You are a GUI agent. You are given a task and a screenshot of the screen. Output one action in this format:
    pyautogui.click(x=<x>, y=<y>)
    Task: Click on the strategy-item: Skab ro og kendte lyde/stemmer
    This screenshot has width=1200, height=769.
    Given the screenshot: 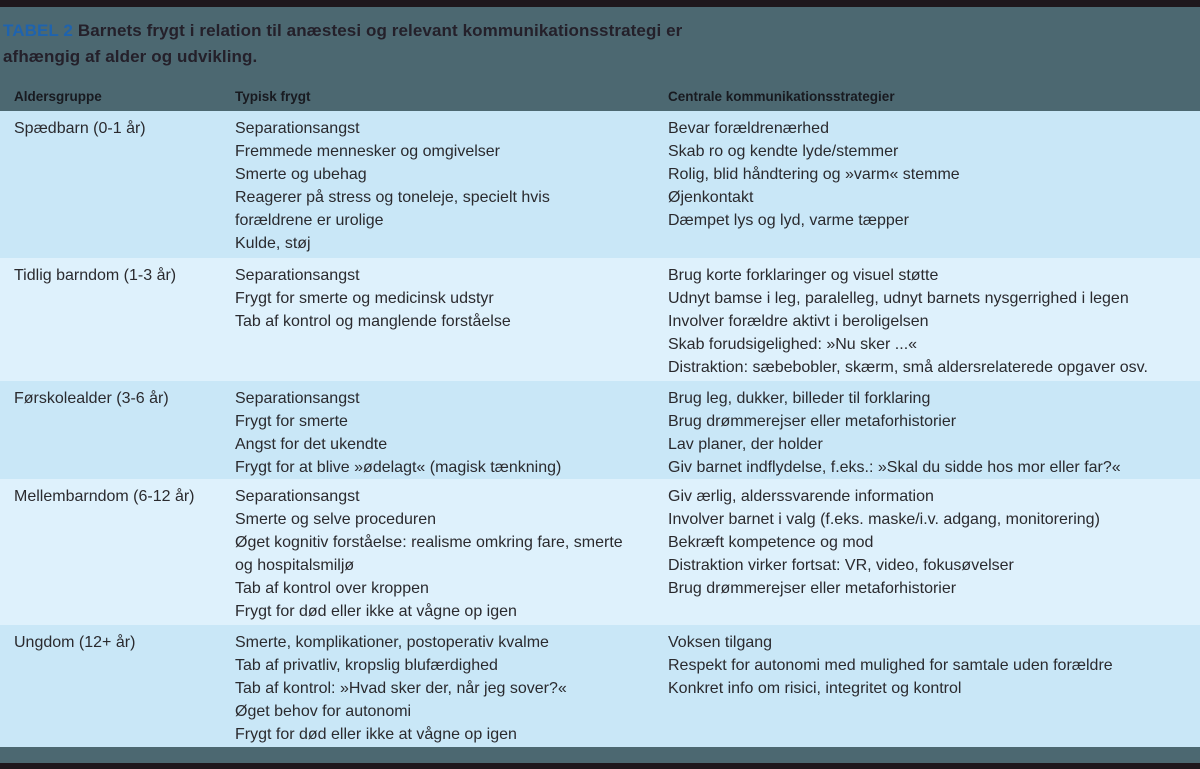 What is the action you would take?
    pyautogui.click(x=783, y=151)
    